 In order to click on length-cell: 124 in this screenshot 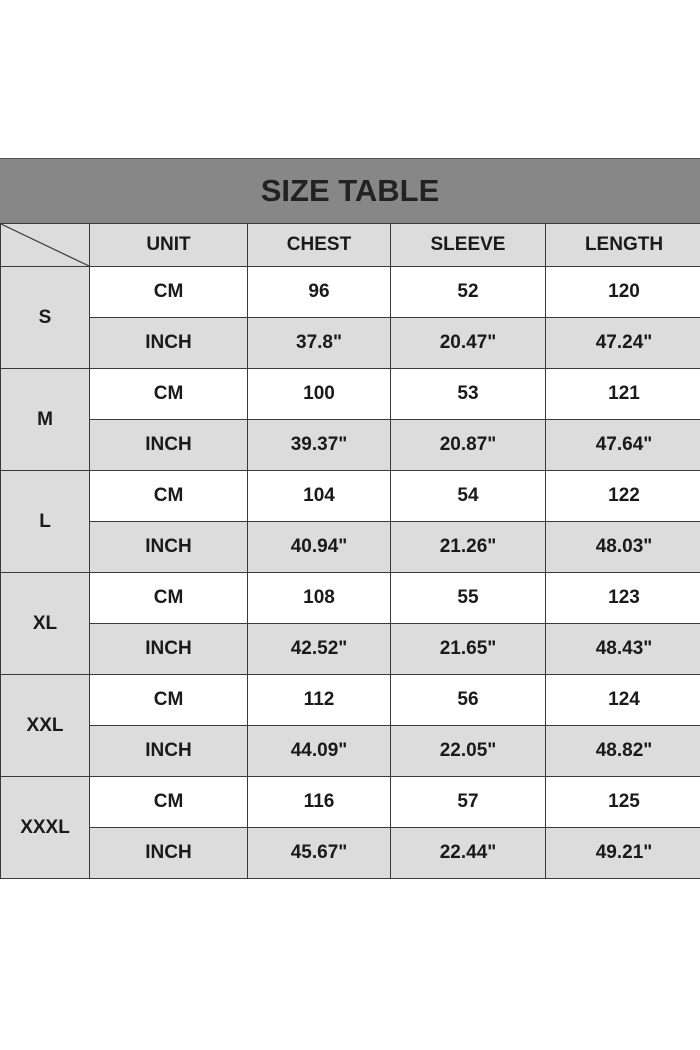, I will do `click(622, 700)`.